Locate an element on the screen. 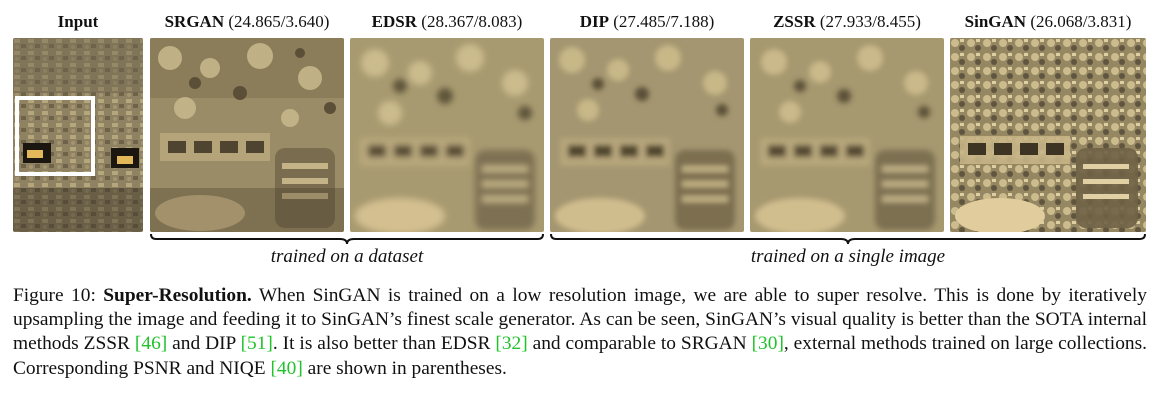  citation-link: [51] is located at coordinates (256, 344).